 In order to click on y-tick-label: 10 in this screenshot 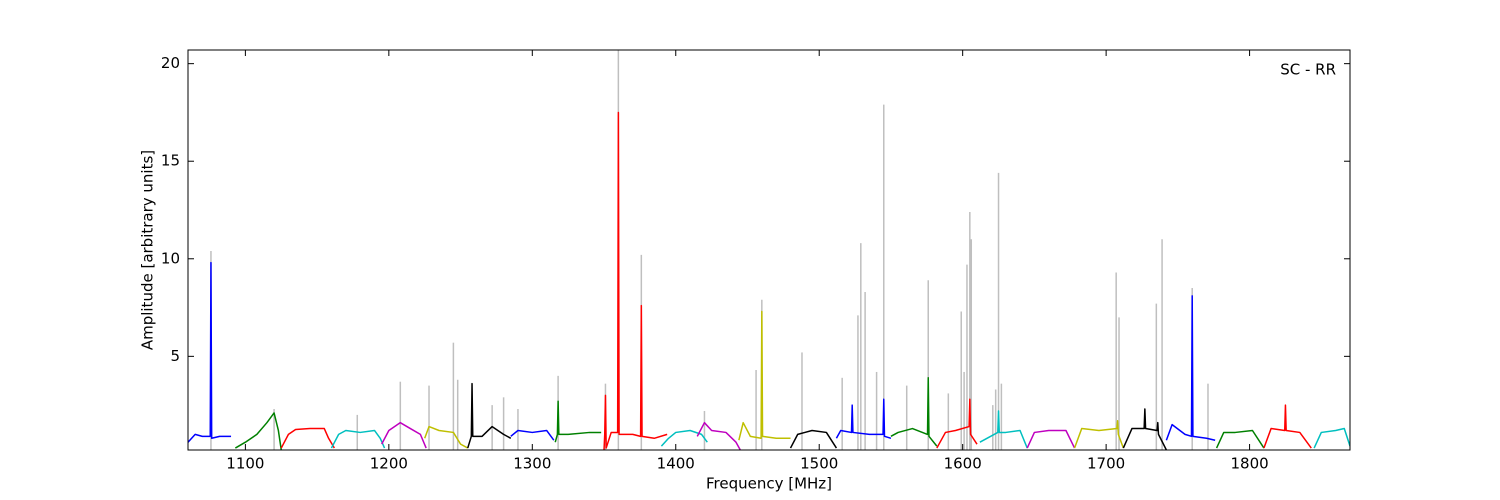, I will do `click(170, 258)`.